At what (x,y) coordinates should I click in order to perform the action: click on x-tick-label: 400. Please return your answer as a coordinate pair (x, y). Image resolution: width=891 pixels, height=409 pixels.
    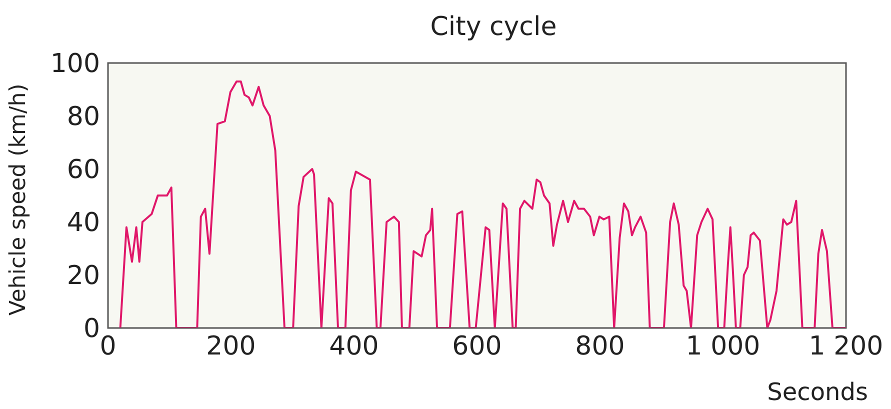
    Looking at the image, I should click on (354, 346).